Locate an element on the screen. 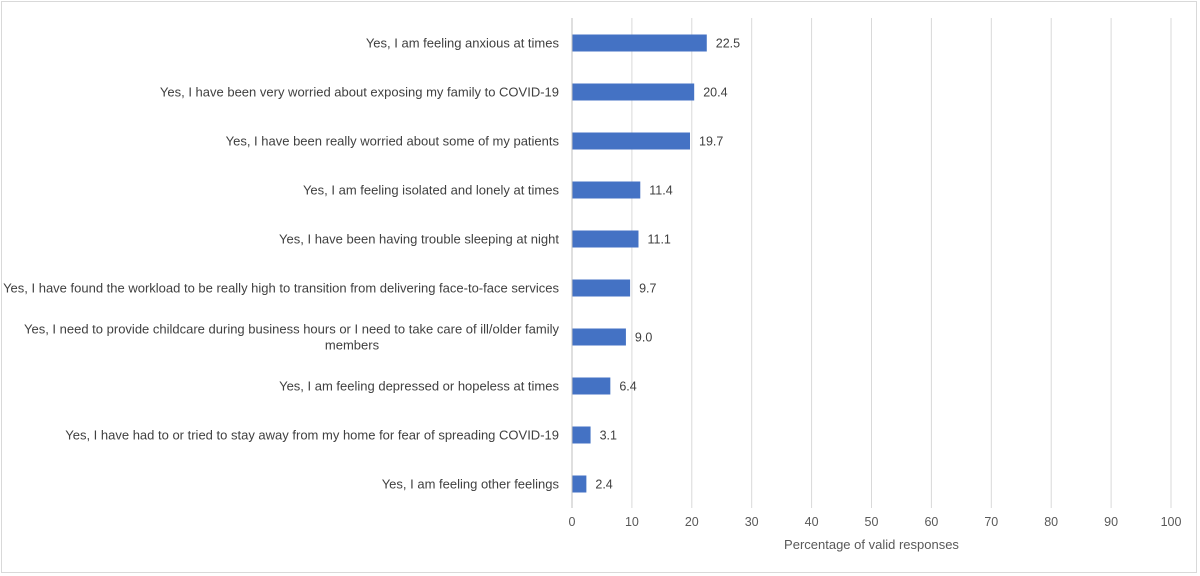 The image size is (1200, 576). category-label-line: Yes, I am feeling other feelings is located at coordinates (471, 484).